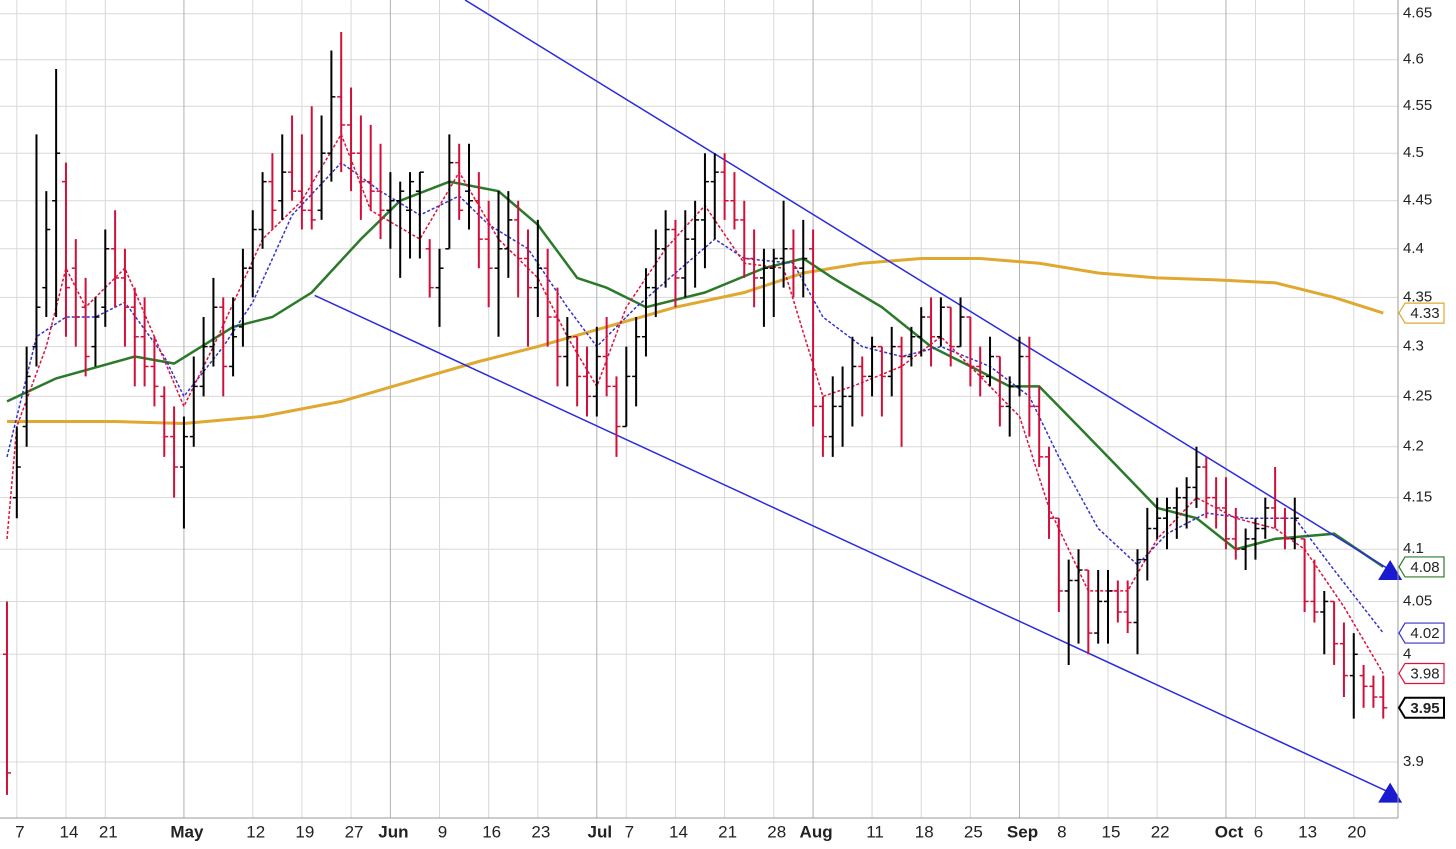  What do you see at coordinates (1413, 761) in the screenshot?
I see `y-tick-label: 3.9` at bounding box center [1413, 761].